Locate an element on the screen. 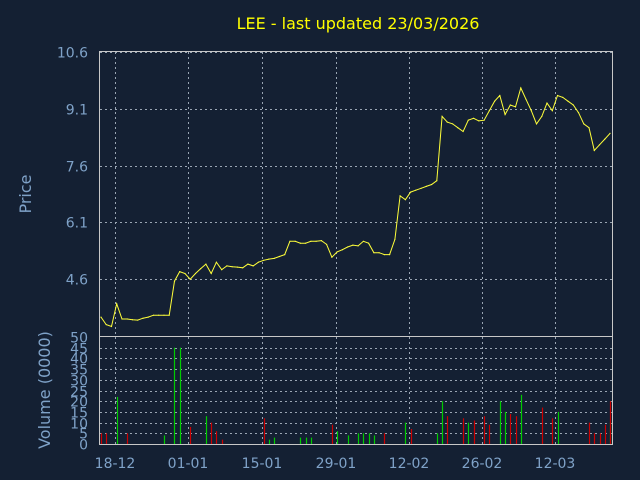 Image resolution: width=640 pixels, height=480 pixels. x-tick-label: 15-01 is located at coordinates (262, 464).